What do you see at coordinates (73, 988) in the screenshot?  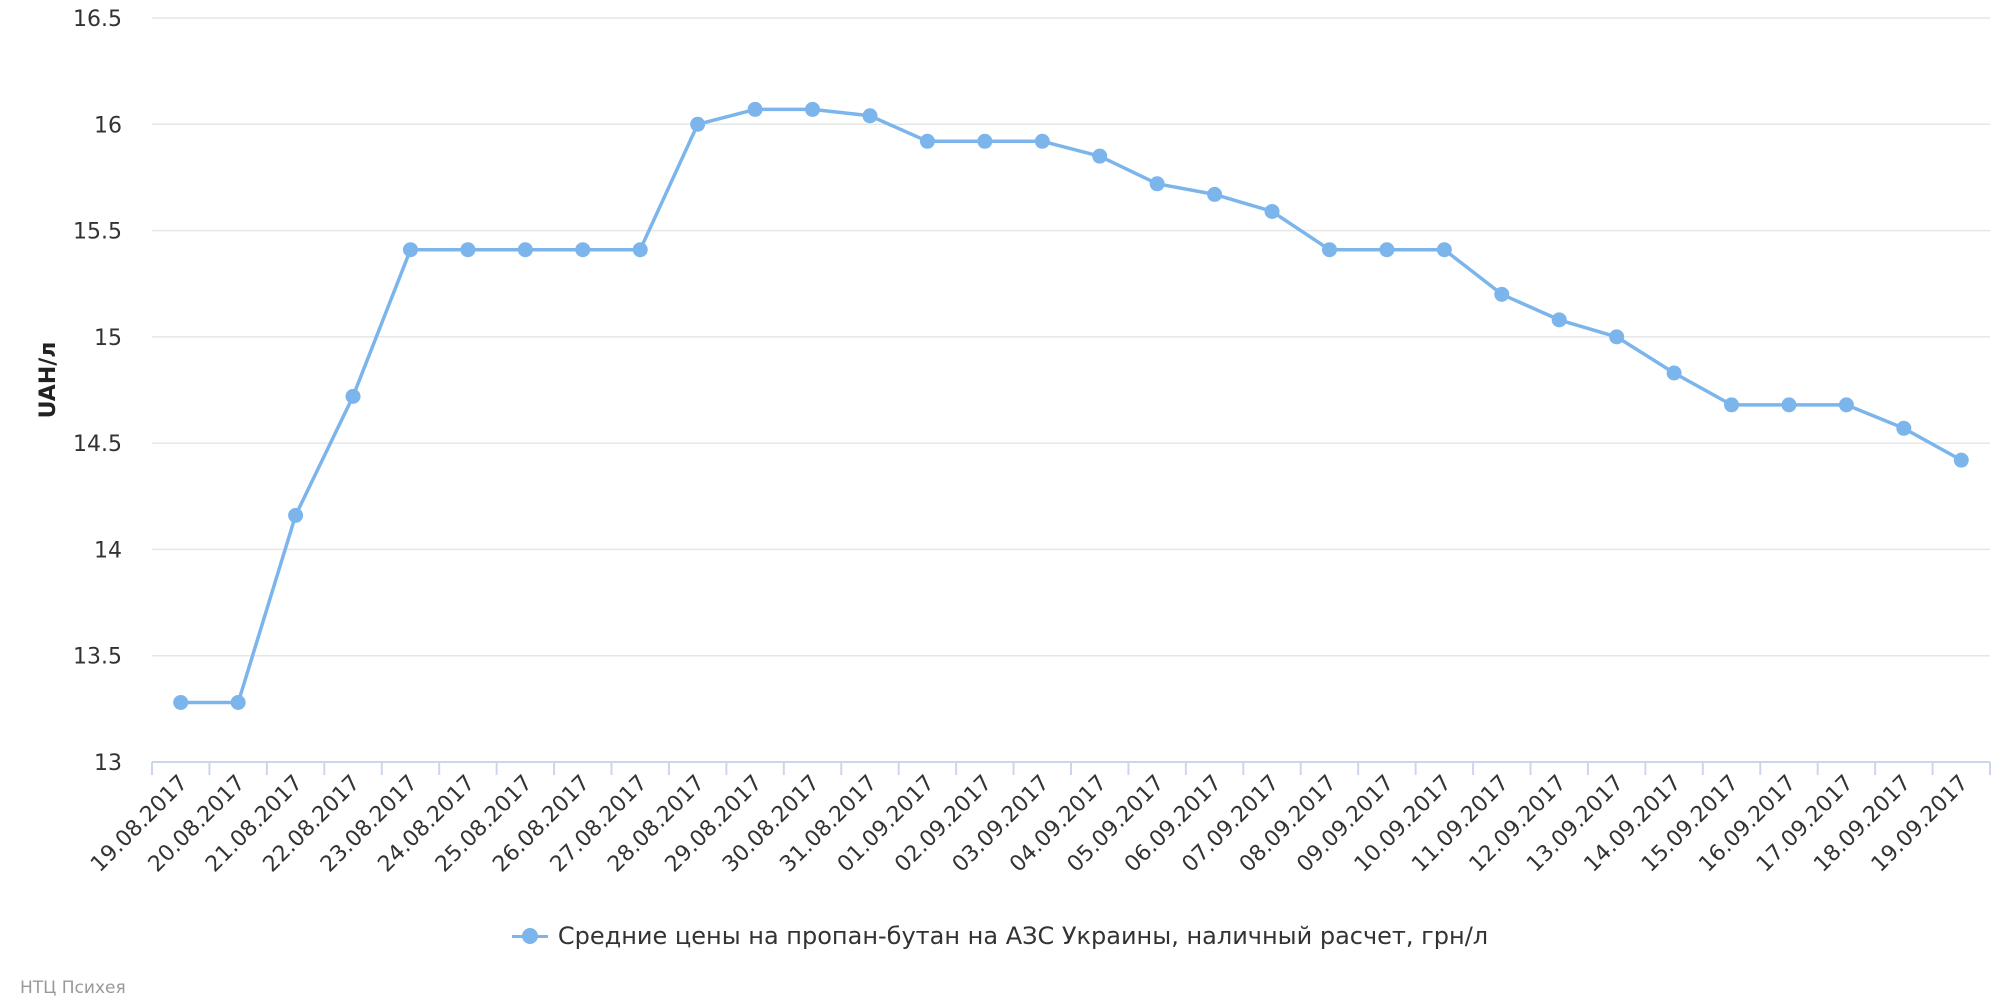 I see `credits: НТЦ Психея` at bounding box center [73, 988].